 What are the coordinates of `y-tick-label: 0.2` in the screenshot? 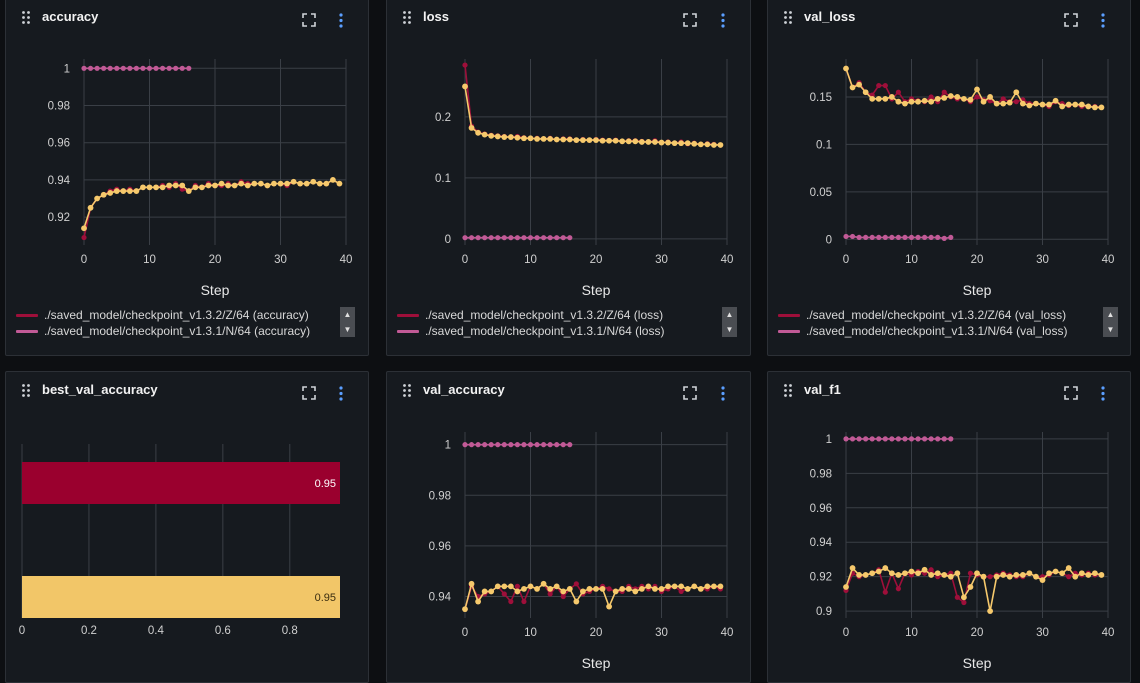 It's located at (443, 118).